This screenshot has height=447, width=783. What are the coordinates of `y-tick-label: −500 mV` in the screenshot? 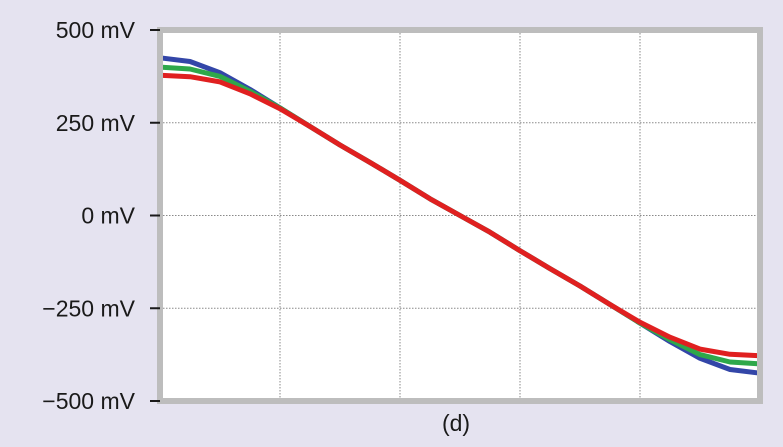 It's located at (88, 401).